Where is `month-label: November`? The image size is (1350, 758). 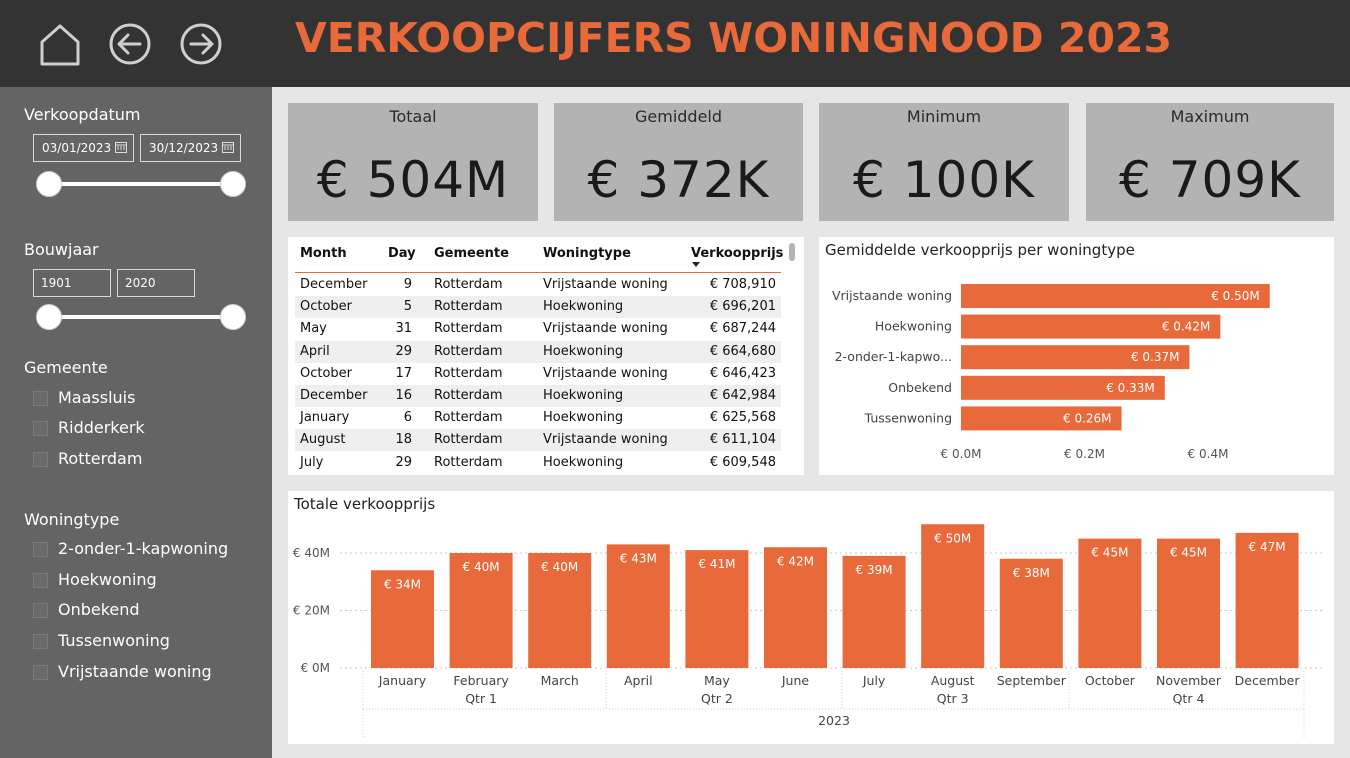 month-label: November is located at coordinates (1189, 680).